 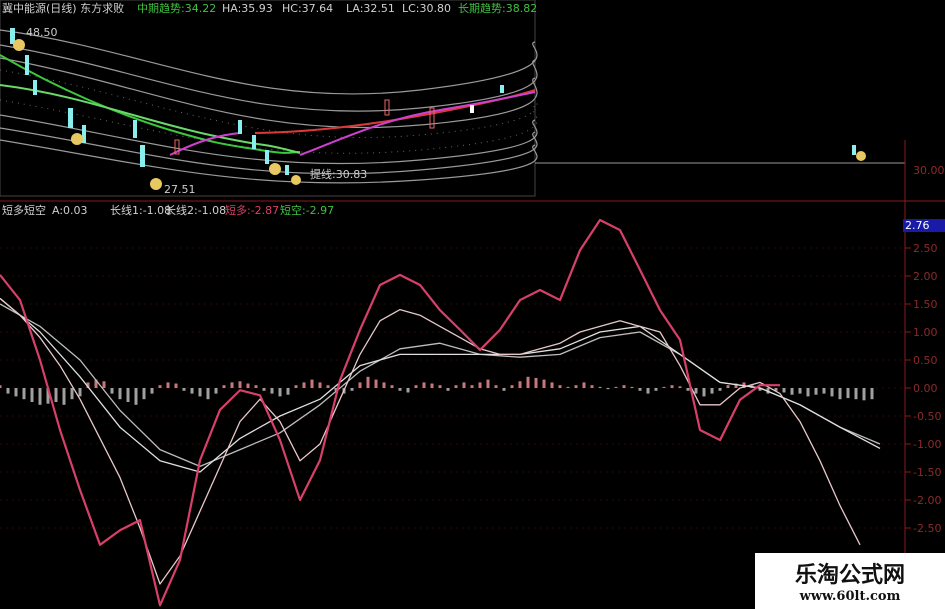 What do you see at coordinates (849, 575) in the screenshot?
I see `watermark-title: 乐淘公式网` at bounding box center [849, 575].